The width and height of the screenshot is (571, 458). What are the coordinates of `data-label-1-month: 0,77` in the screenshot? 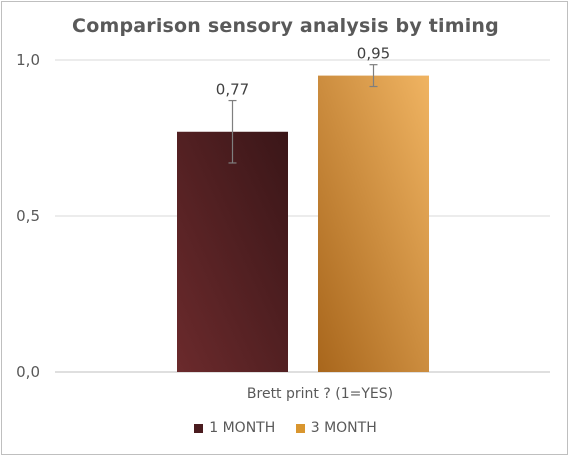 It's located at (232, 90).